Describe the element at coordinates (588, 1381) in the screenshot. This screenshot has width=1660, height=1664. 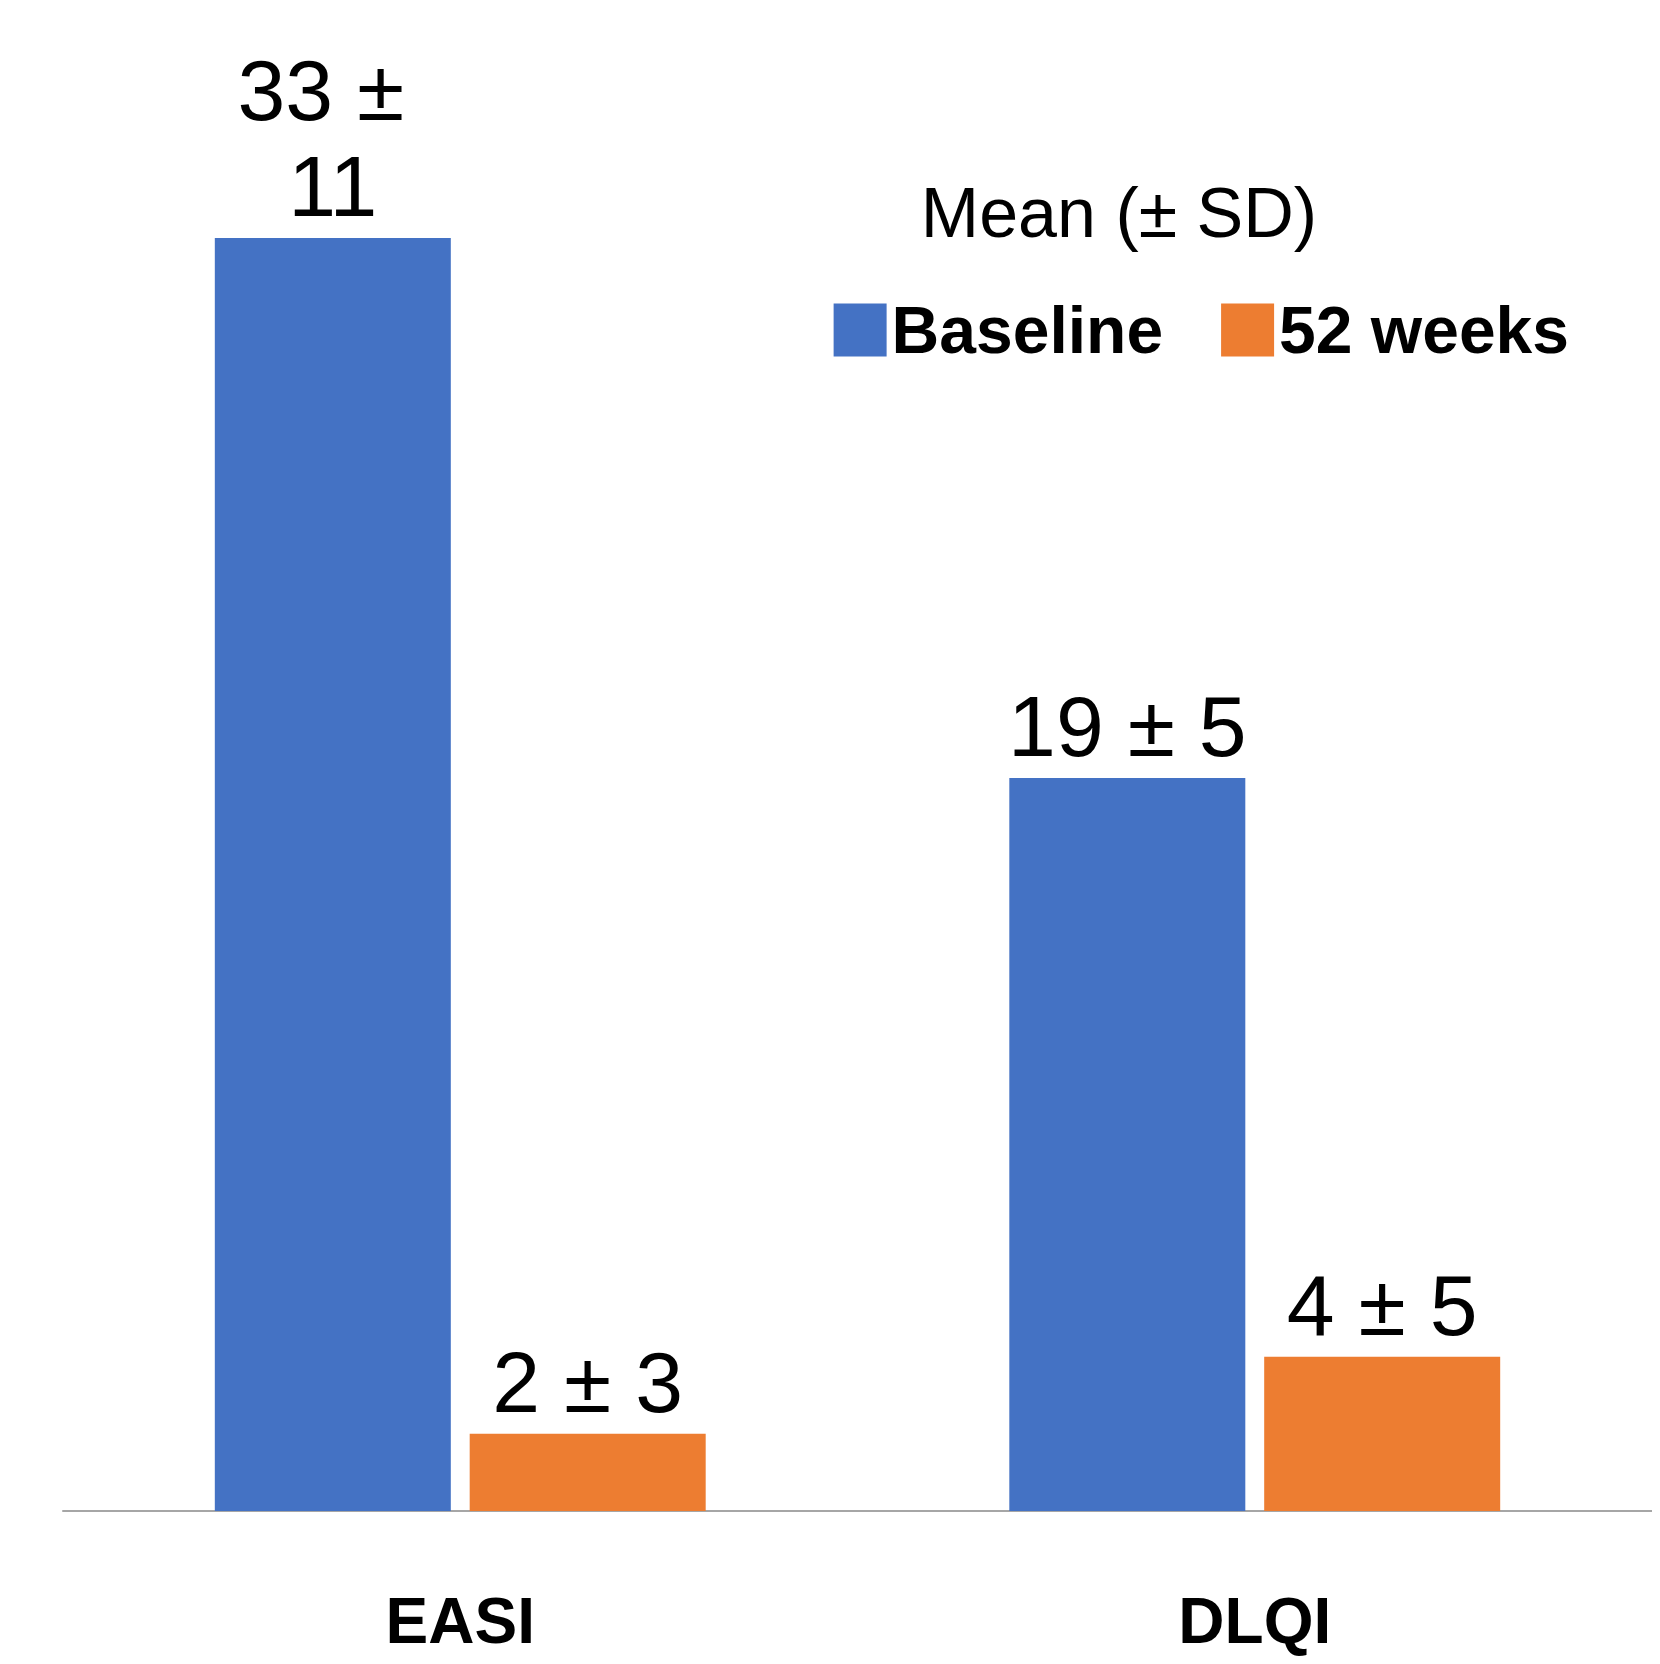
I see `data-label: 2 ± 3` at that location.